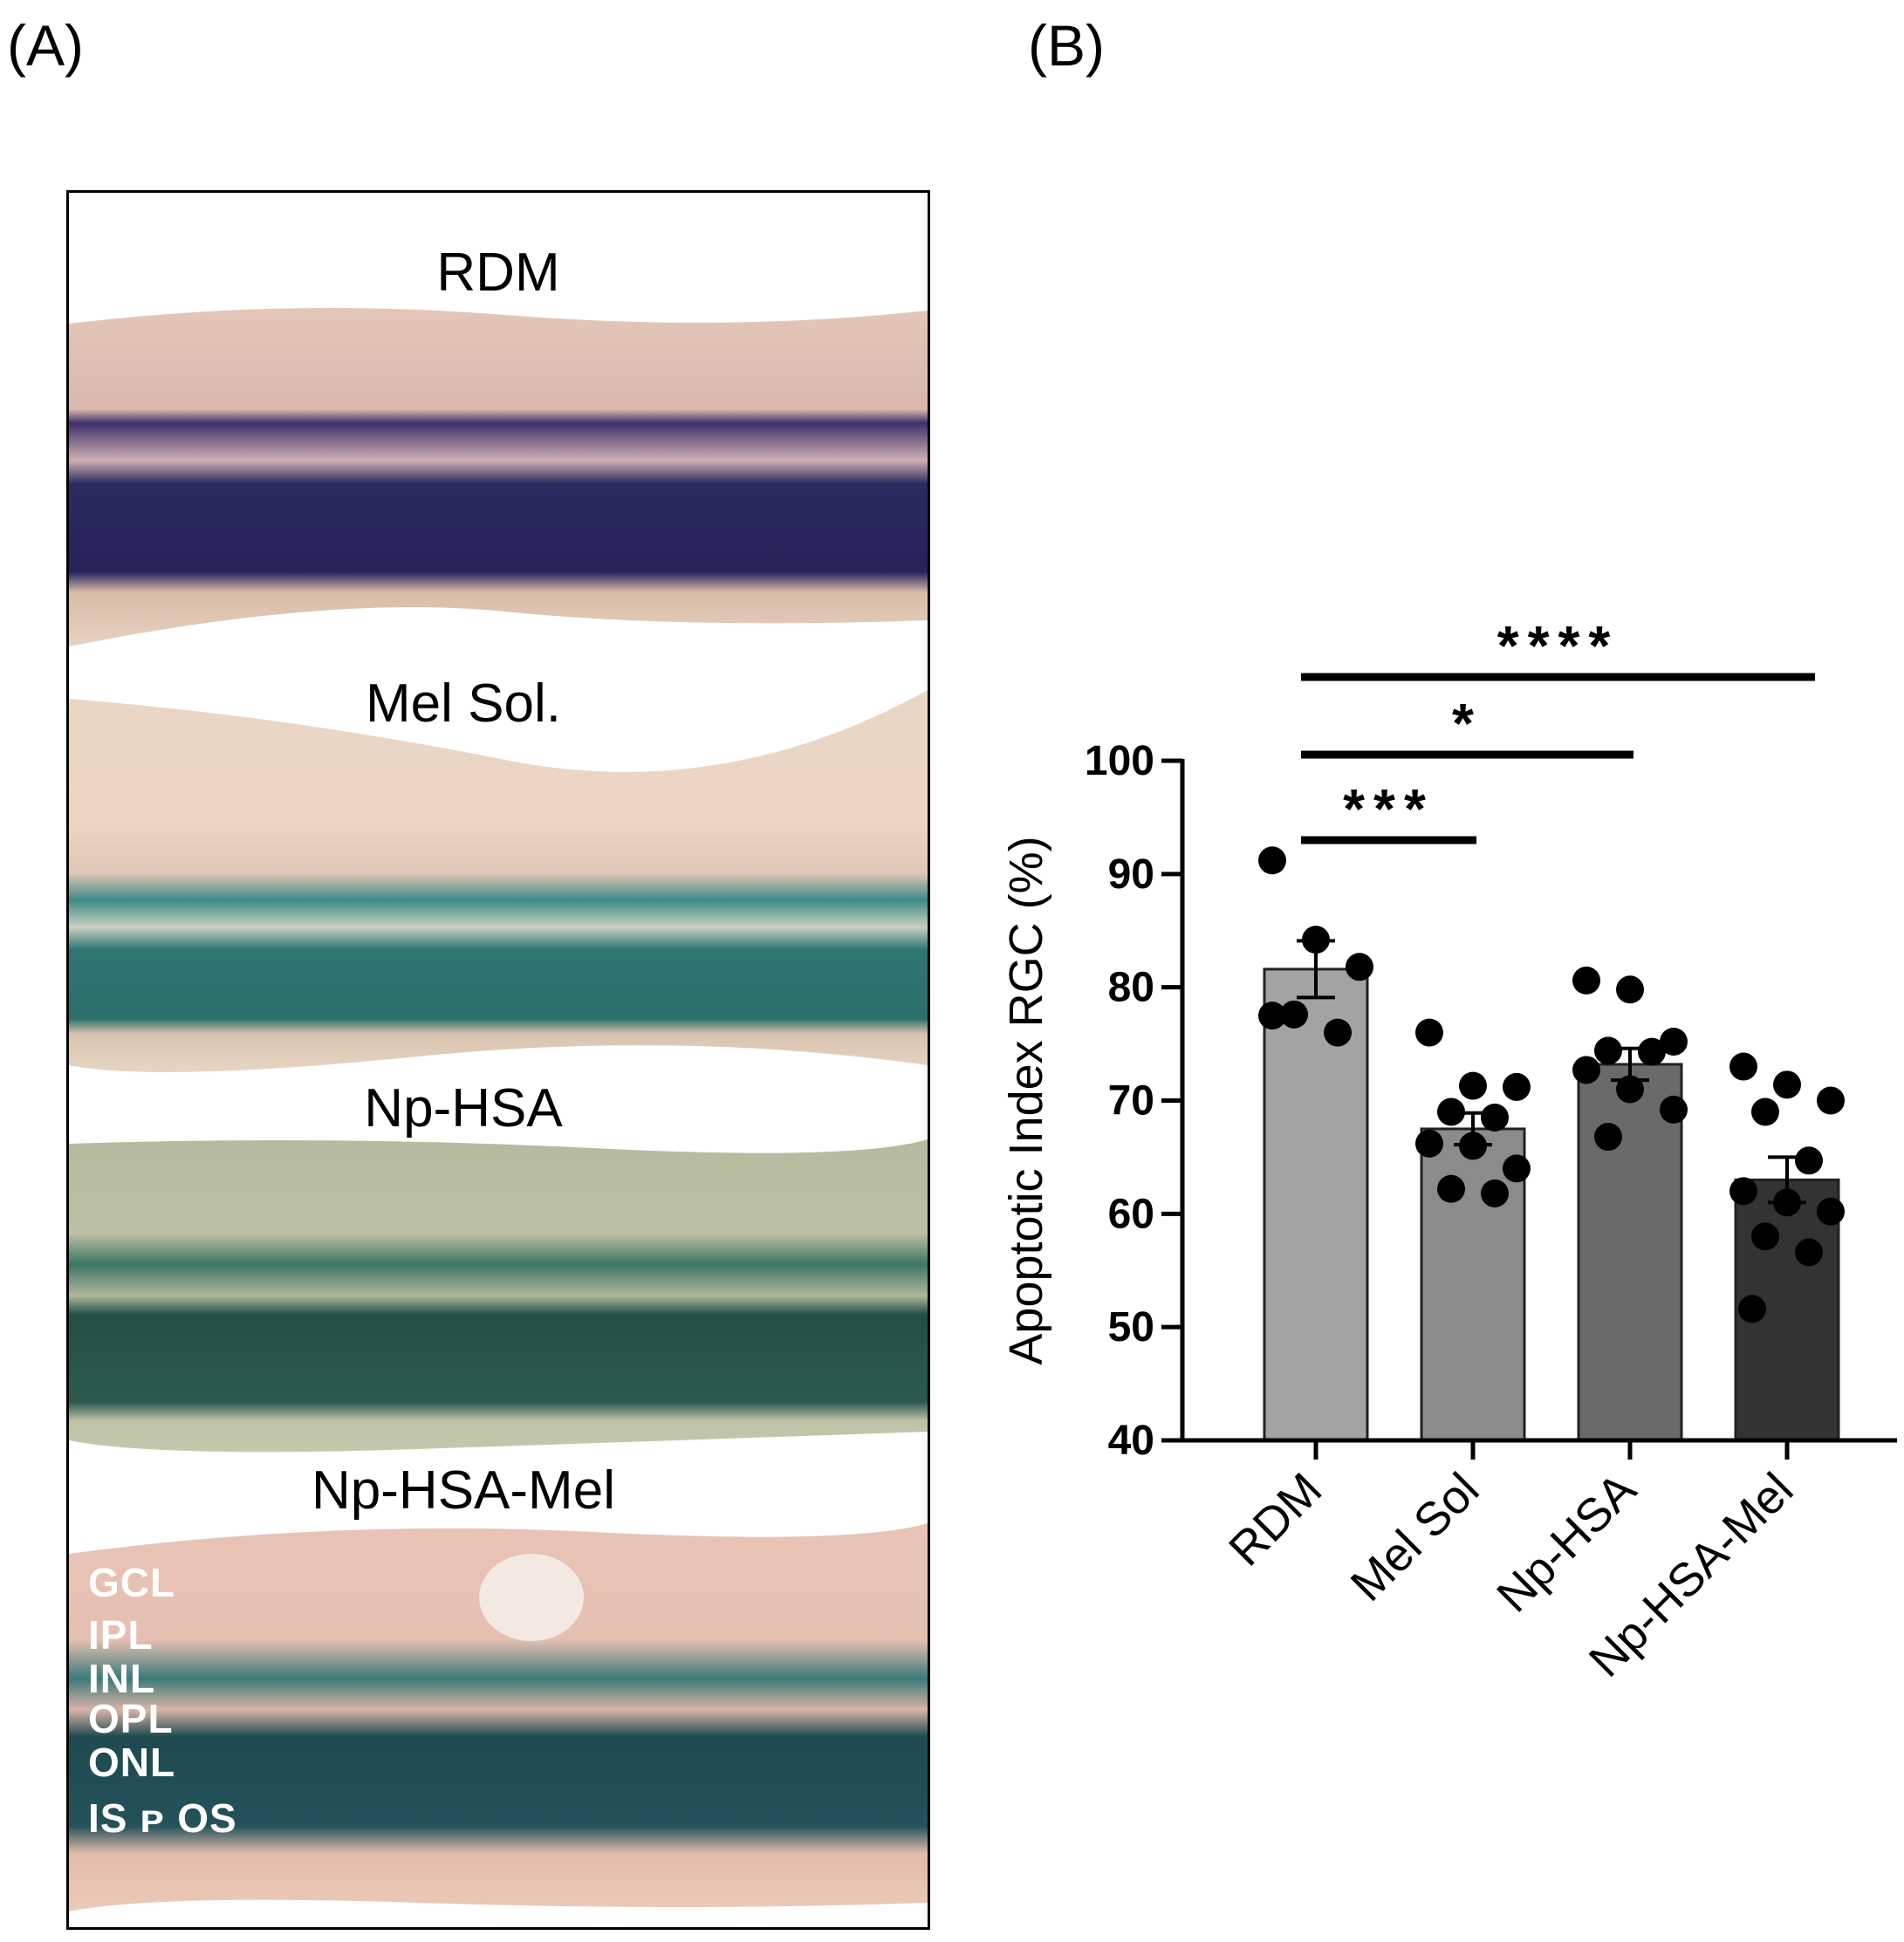  Describe the element at coordinates (132, 1582) in the screenshot. I see `layer-label-gcl: GCL` at that location.